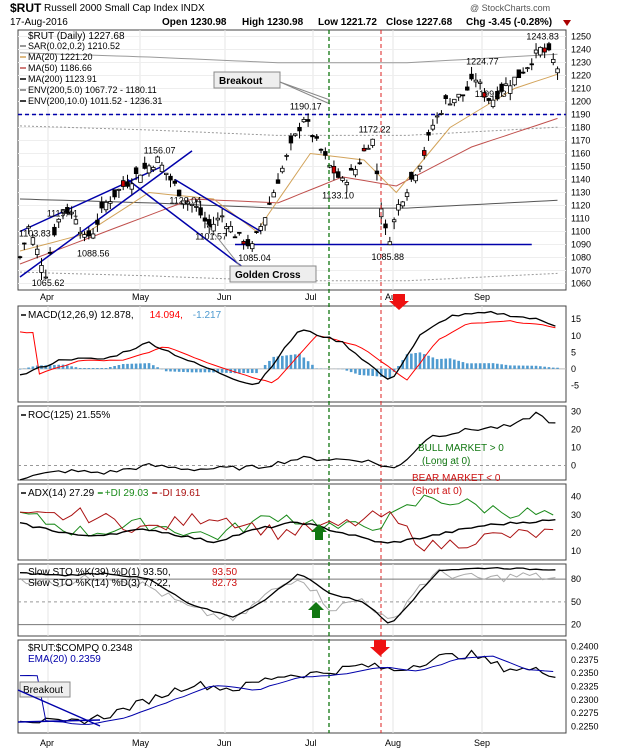 This screenshot has height=750, width=620. Describe the element at coordinates (124, 8) in the screenshot. I see `index-name: Russell 2000 Small Cap Index INDX` at that location.